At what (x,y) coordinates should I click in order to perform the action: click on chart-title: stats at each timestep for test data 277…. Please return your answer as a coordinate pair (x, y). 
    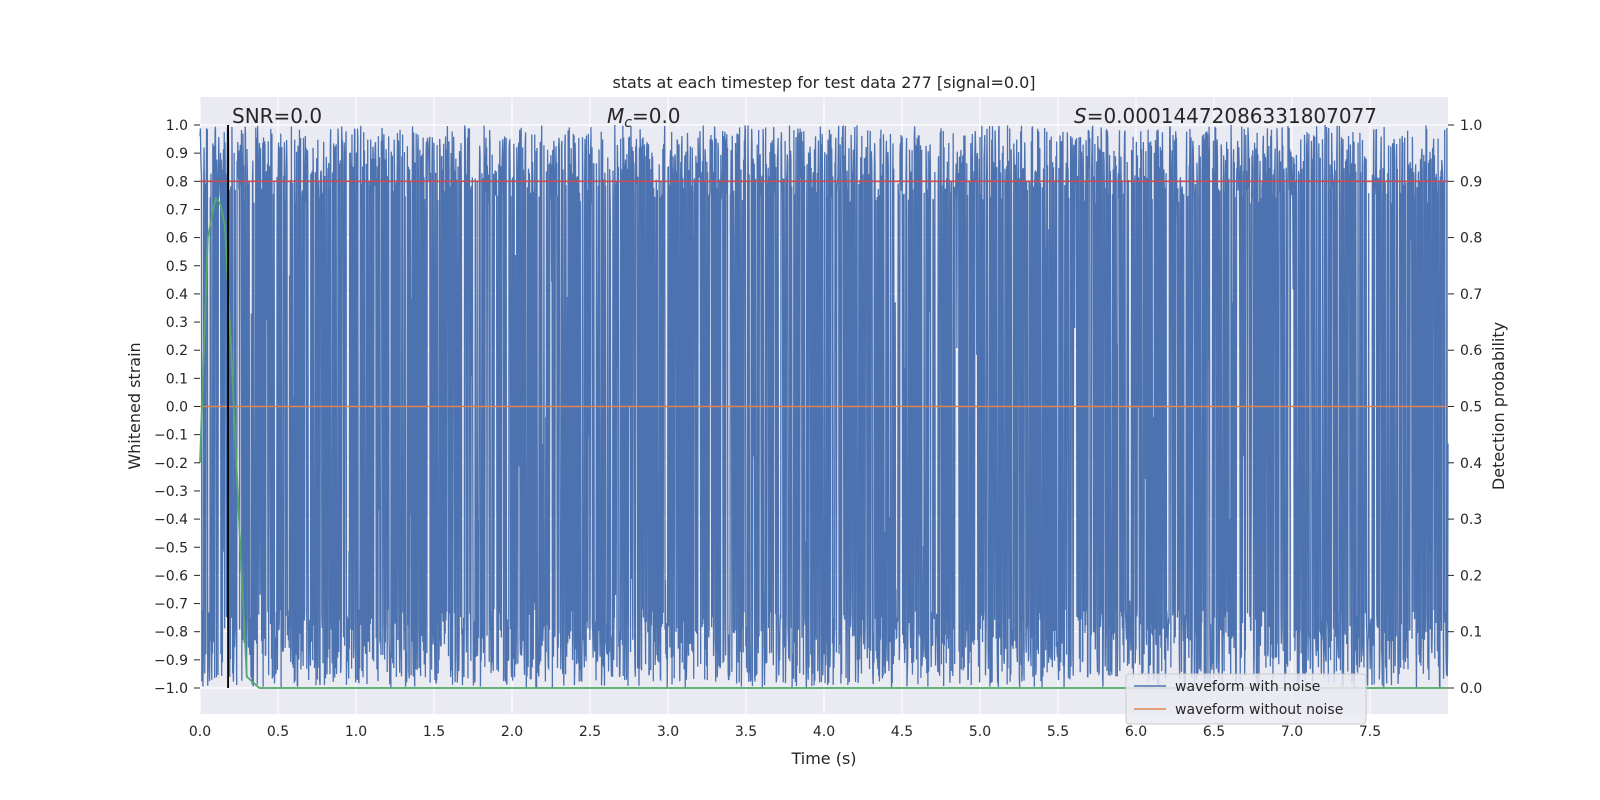
    Looking at the image, I should click on (823, 82).